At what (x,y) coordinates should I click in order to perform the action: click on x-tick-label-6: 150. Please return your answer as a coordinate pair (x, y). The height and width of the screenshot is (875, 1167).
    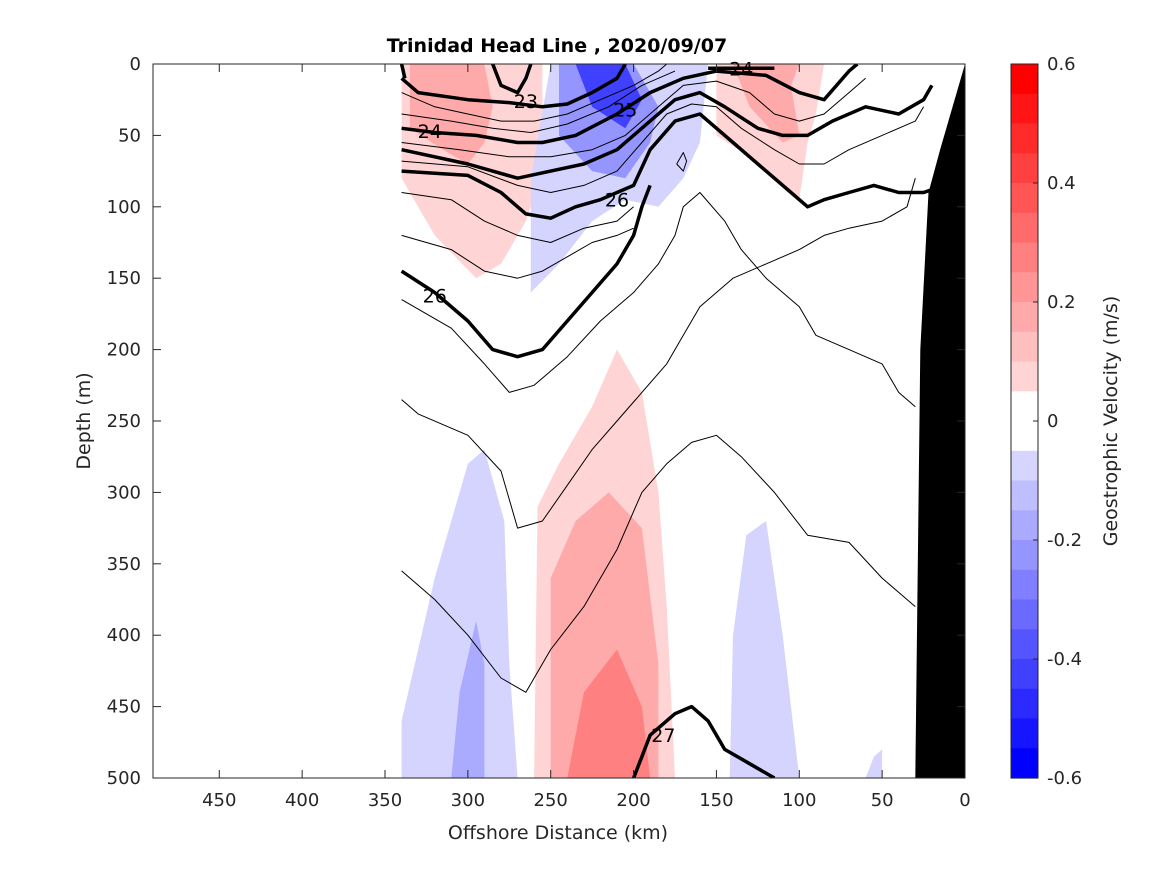
    Looking at the image, I should click on (716, 800).